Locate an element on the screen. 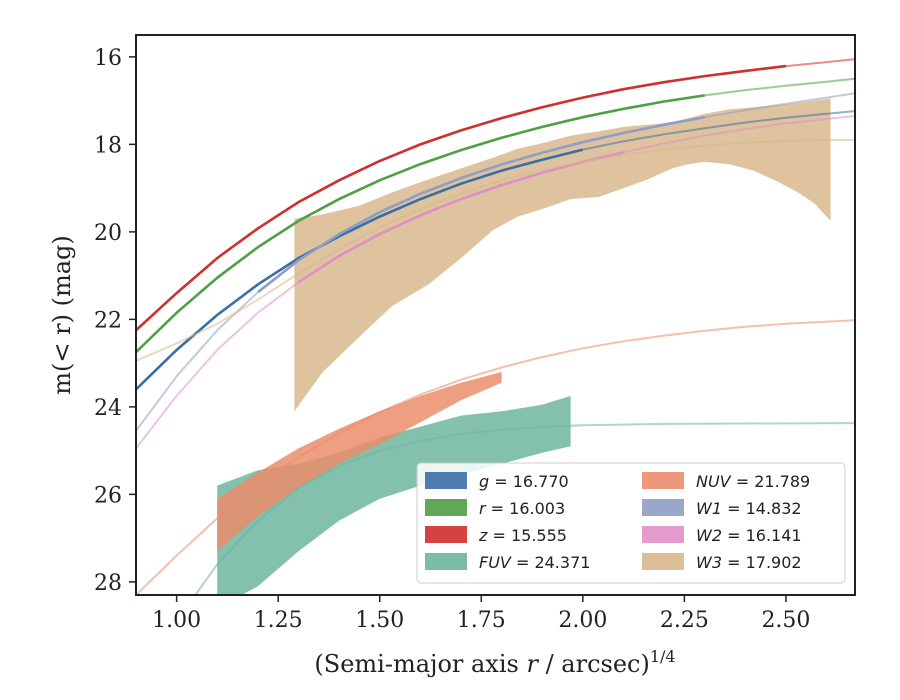 This screenshot has height=700, width=900. y-tick-label: 26 is located at coordinates (108, 495).